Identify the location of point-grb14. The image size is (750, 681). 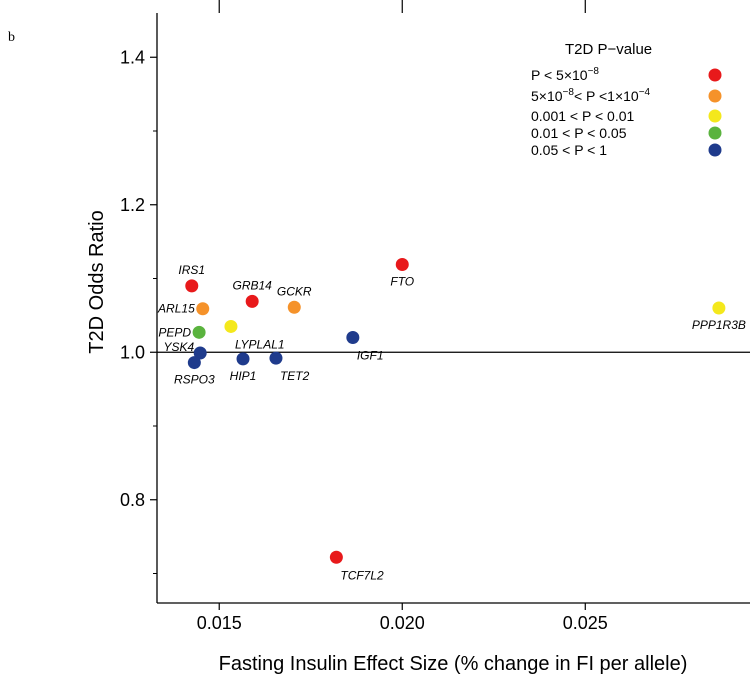
(252, 301).